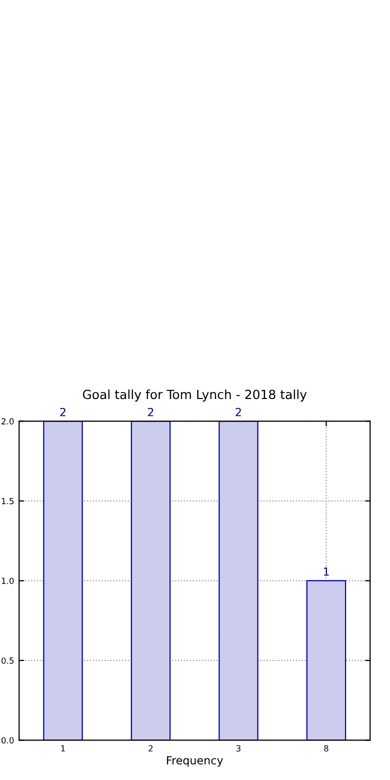 The height and width of the screenshot is (780, 390). I want to click on x-tick-label: 1, so click(63, 748).